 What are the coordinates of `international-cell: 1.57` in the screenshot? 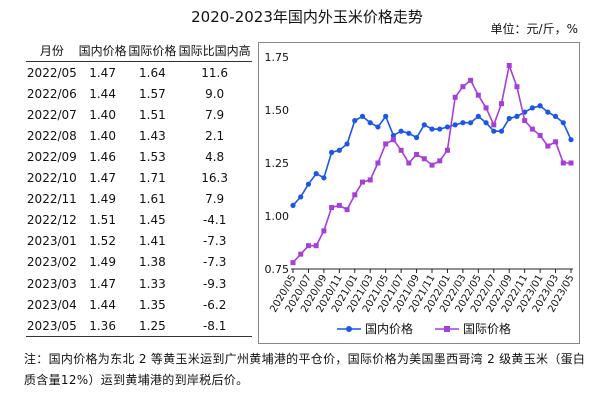 It's located at (152, 93).